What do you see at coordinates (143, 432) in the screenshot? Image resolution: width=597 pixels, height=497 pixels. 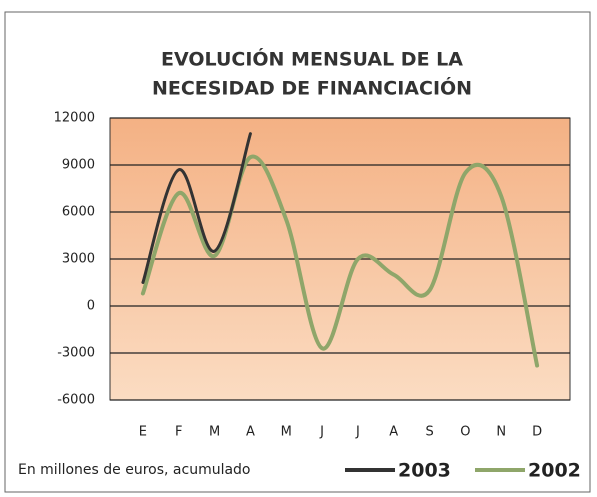 I see `x-tick-label: E` at bounding box center [143, 432].